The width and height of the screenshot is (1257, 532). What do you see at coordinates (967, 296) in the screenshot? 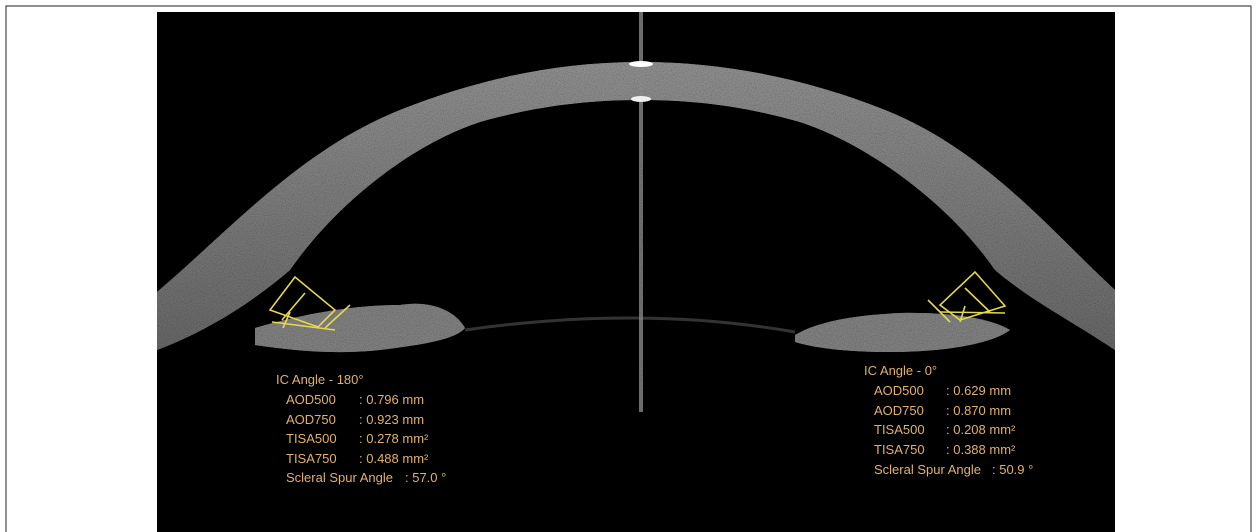
I see `angle-marking-right` at bounding box center [967, 296].